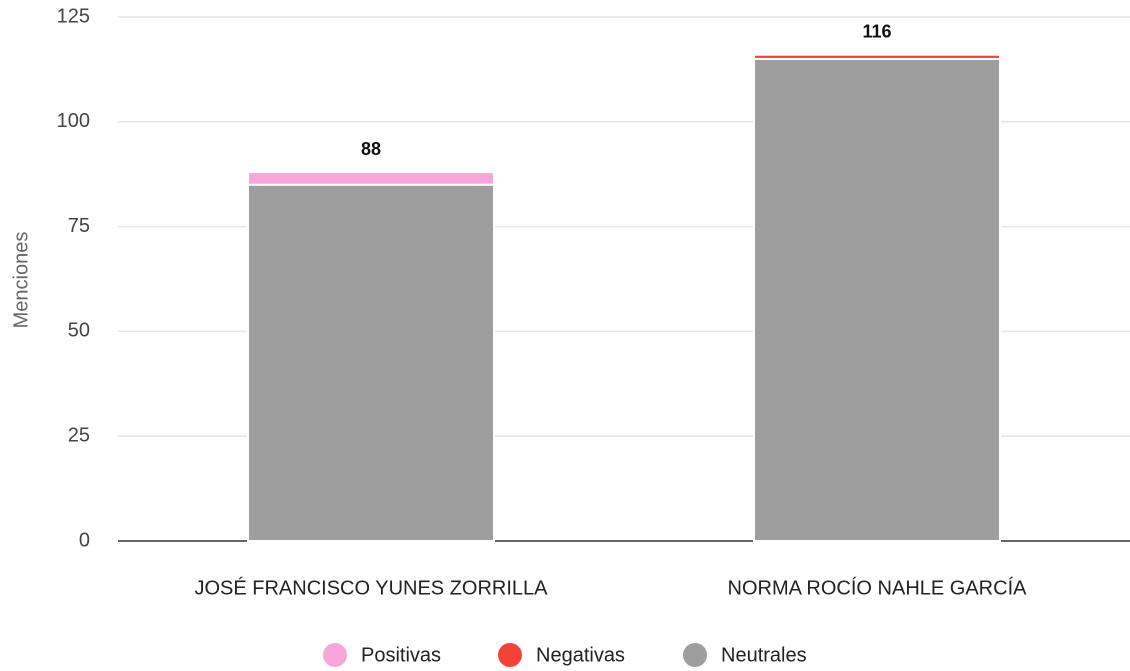 The image size is (1130, 671). What do you see at coordinates (79, 331) in the screenshot?
I see `y-tick-label: 50` at bounding box center [79, 331].